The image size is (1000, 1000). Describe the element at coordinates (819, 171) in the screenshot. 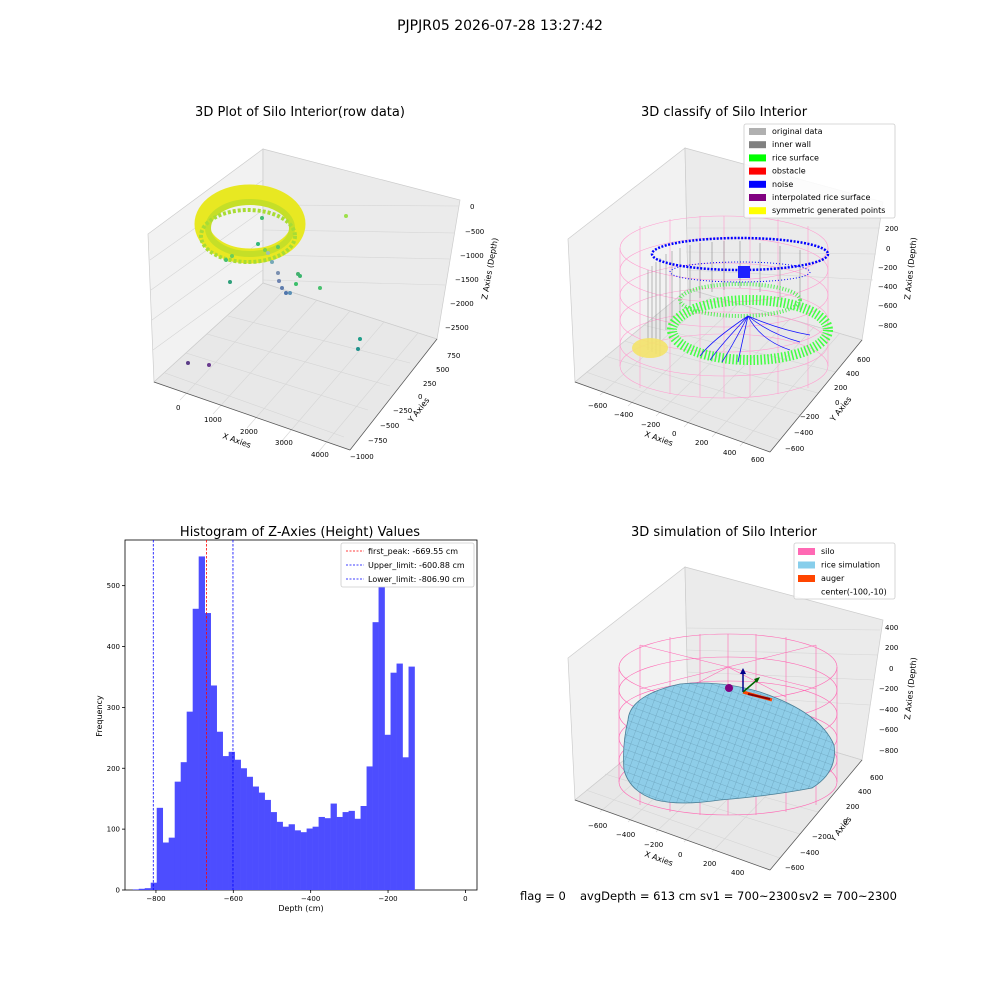

I see `classify-legend-box` at that location.